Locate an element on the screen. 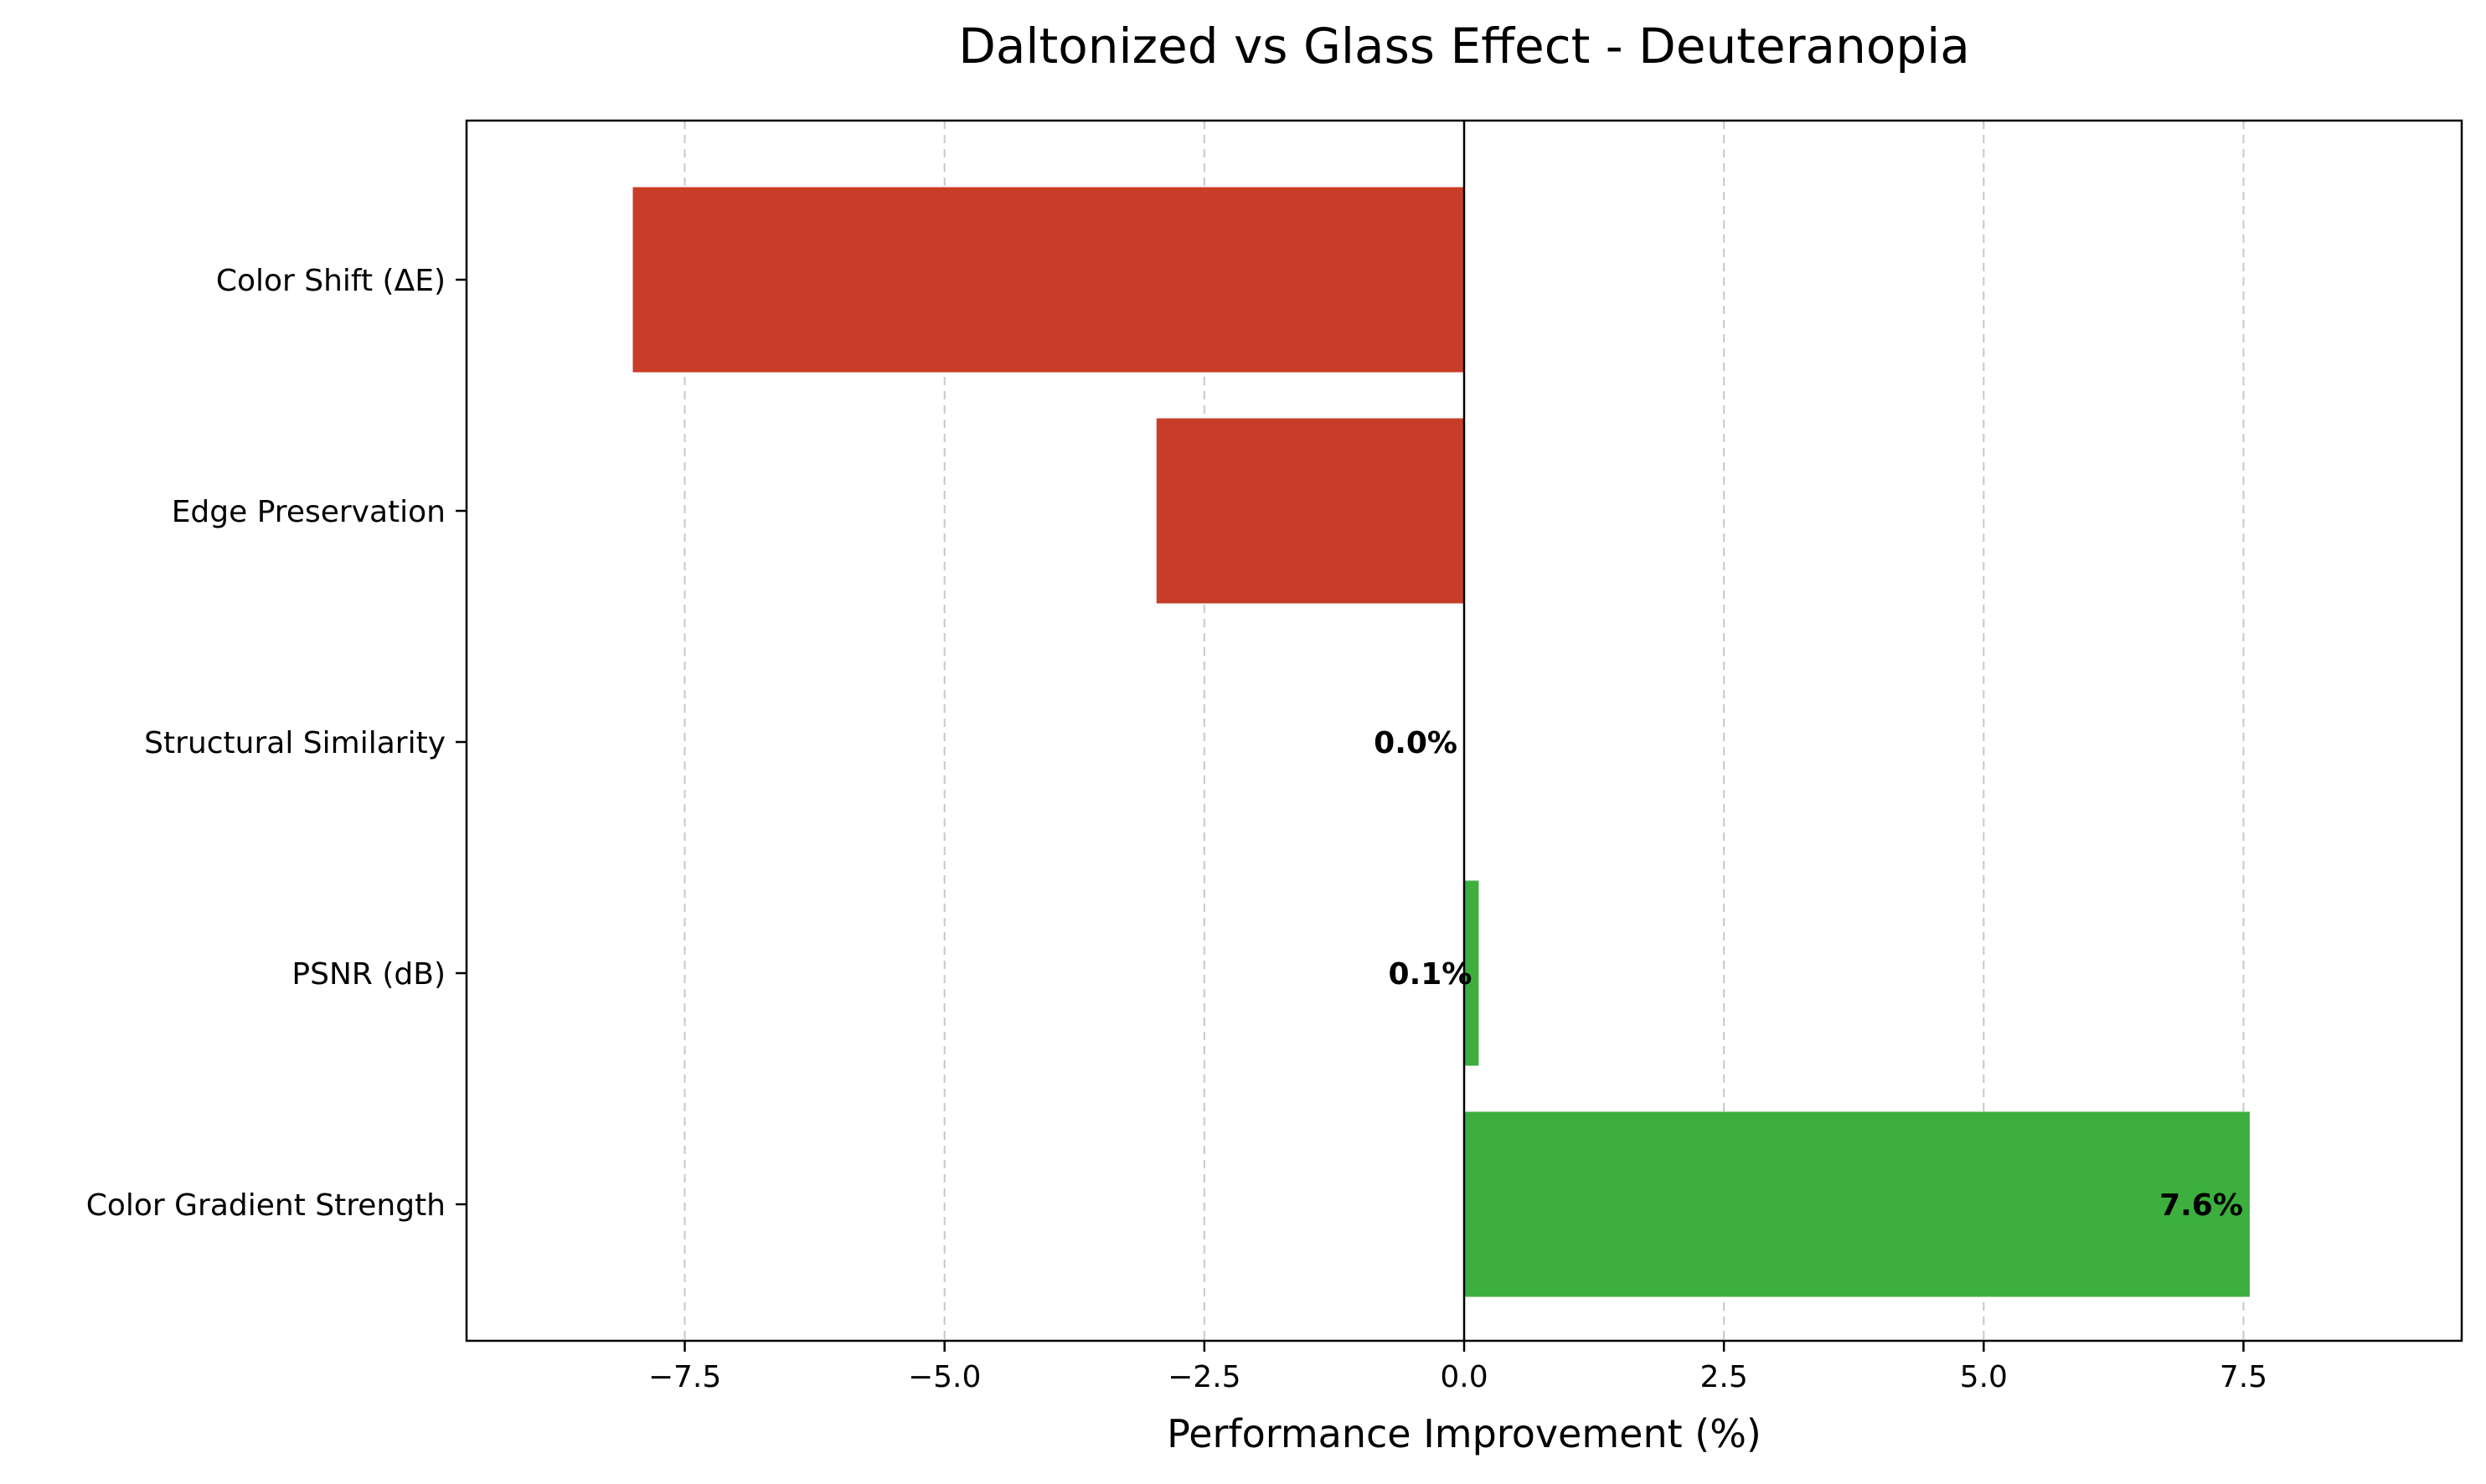  x-tick-label: 5.0 is located at coordinates (1984, 1377).